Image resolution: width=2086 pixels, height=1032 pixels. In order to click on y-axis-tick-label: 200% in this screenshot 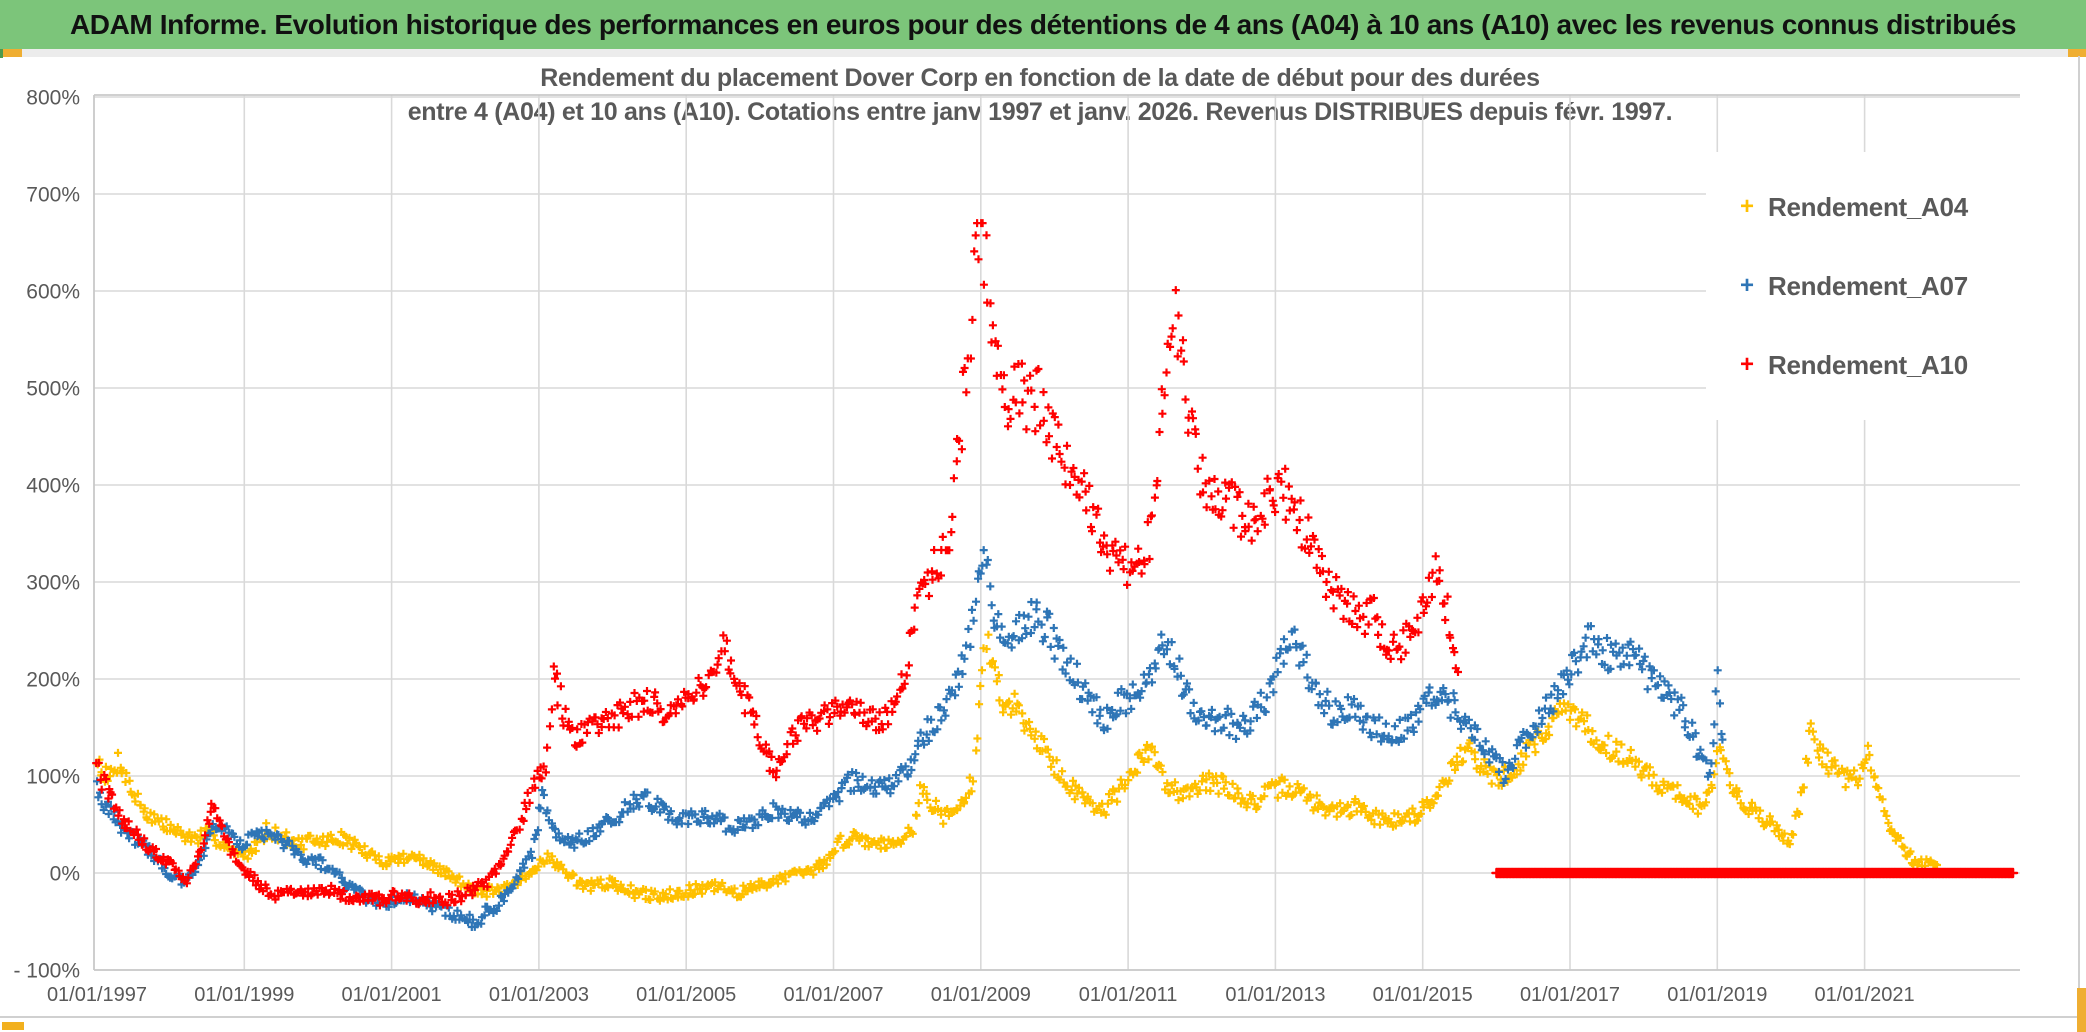, I will do `click(53, 680)`.